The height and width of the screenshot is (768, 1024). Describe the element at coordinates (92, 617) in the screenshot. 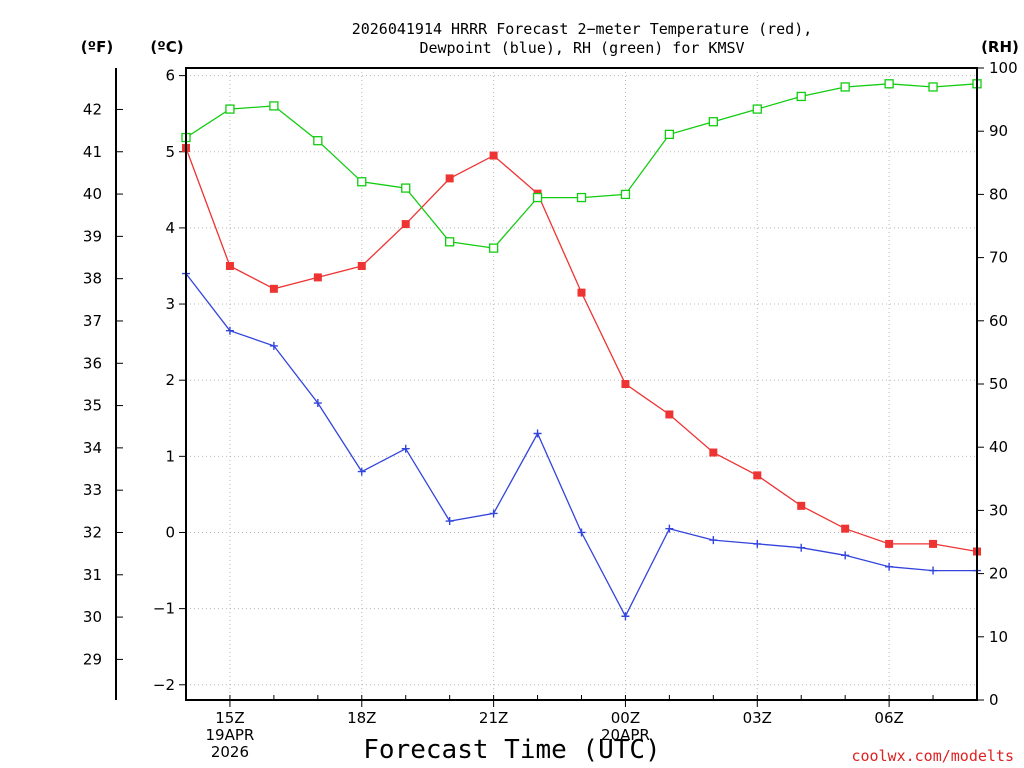

I see `fahrenheit-tick-label: 30` at that location.